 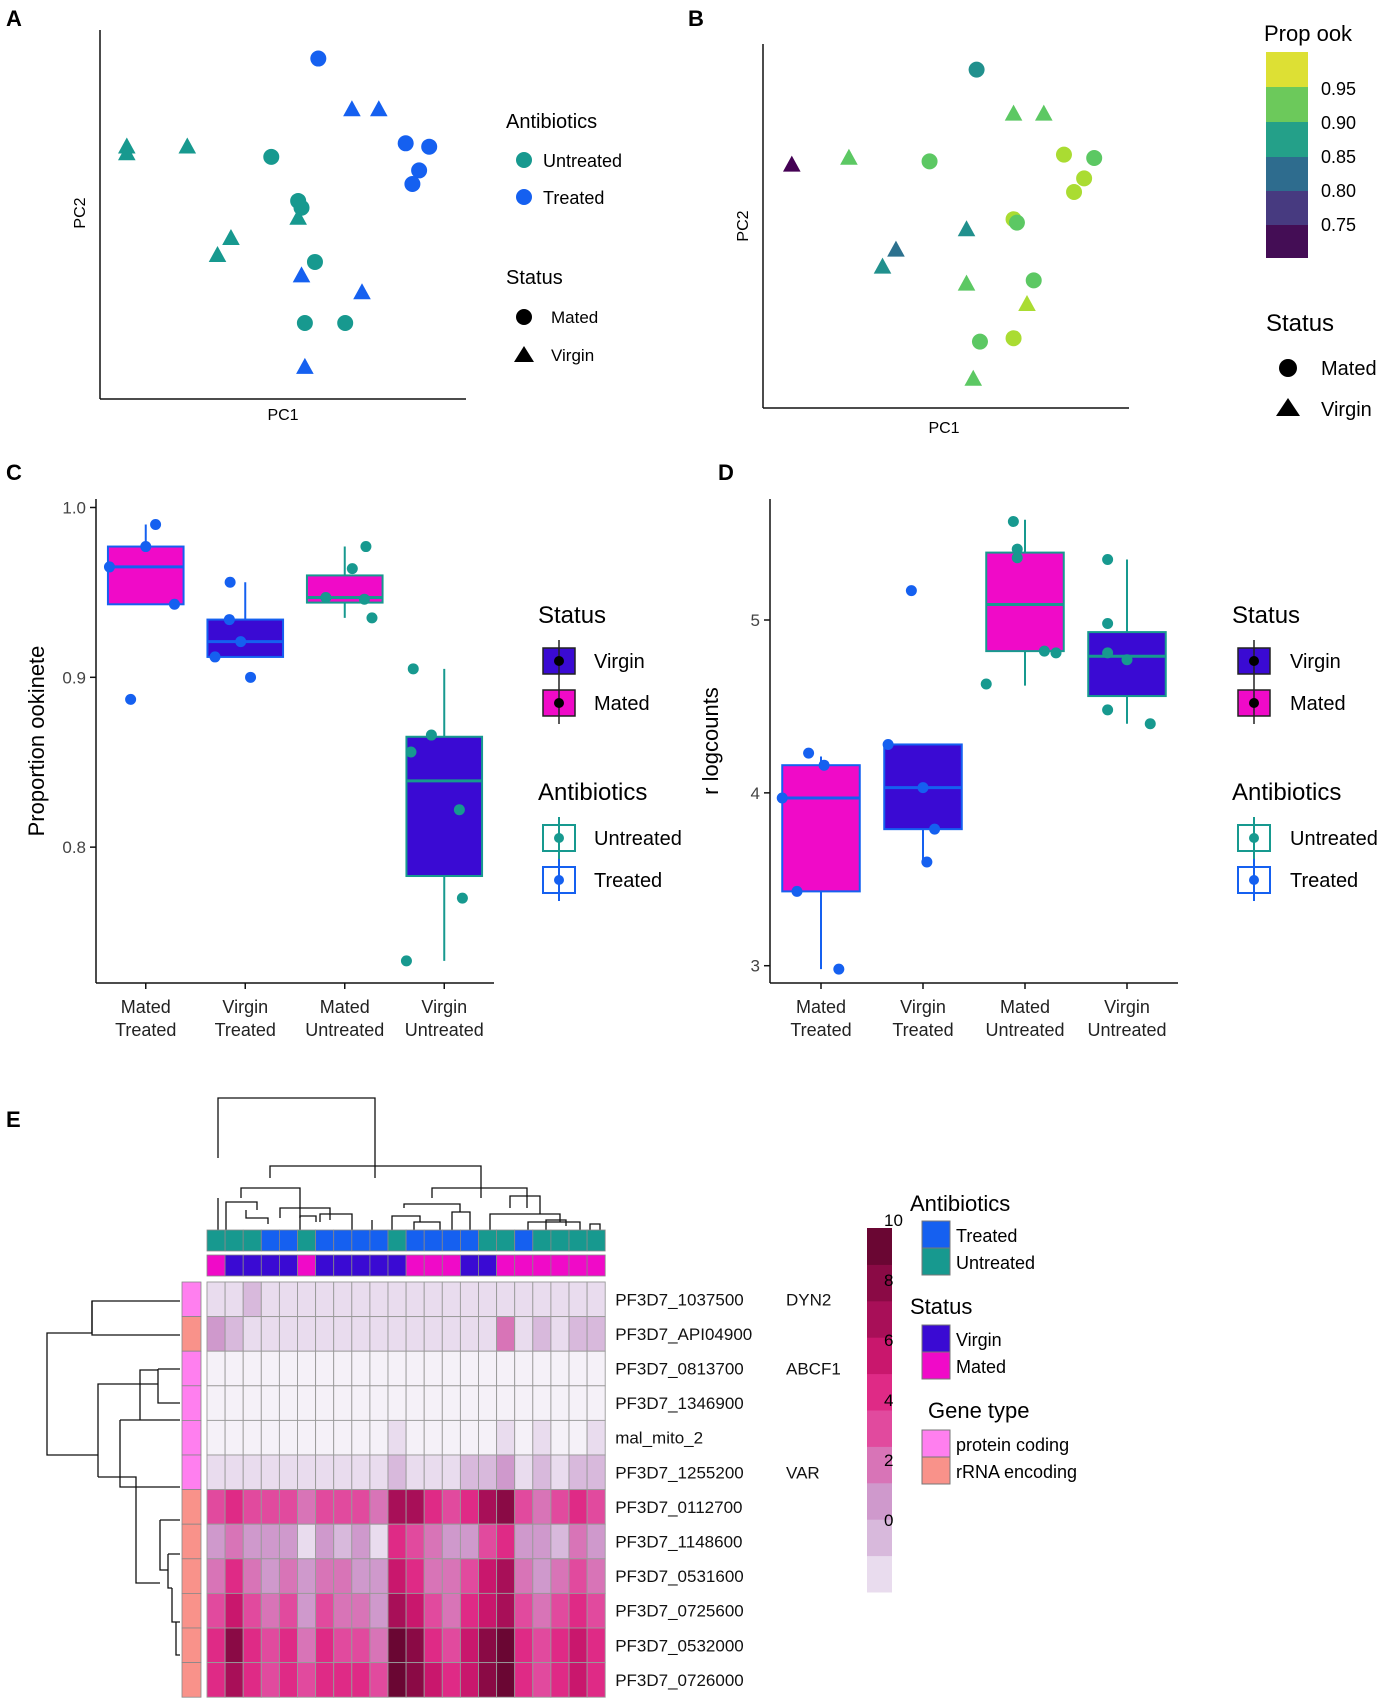 What do you see at coordinates (129, 1530) in the screenshot?
I see `dendro-row-bottom` at bounding box center [129, 1530].